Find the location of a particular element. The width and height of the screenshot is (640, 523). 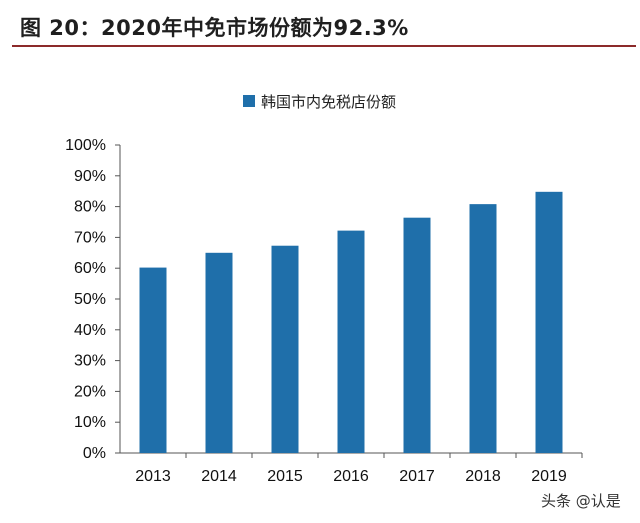

y-tick-label: 10% is located at coordinates (90, 422).